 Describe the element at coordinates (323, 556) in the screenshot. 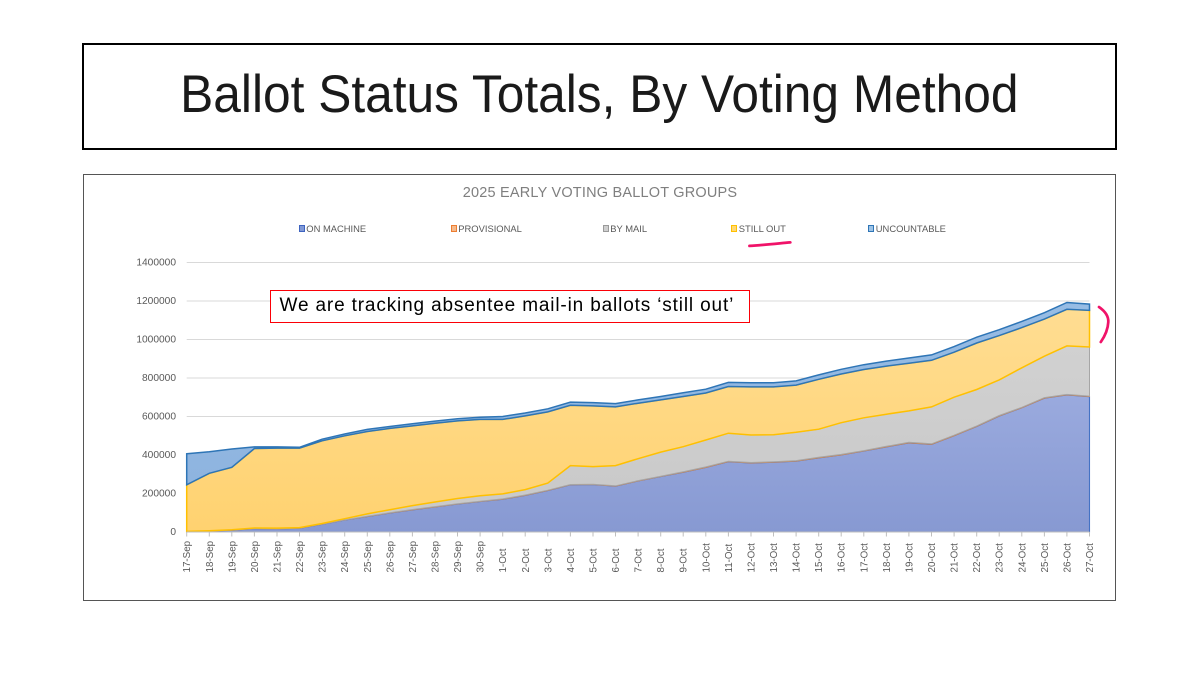

I see `svg-text: 23-Sep` at that location.